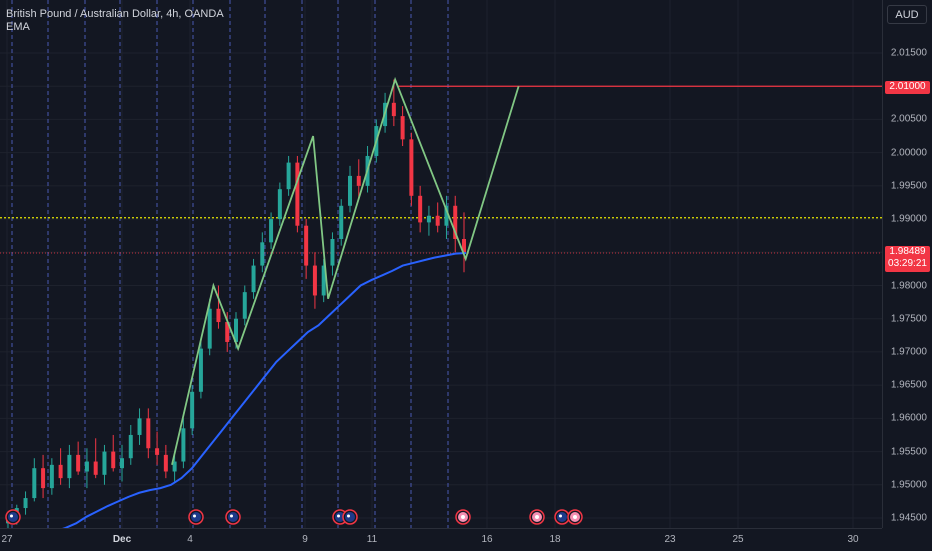 This screenshot has height=551, width=932. Describe the element at coordinates (908, 219) in the screenshot. I see `price-tick-label: 1.99000` at that location.